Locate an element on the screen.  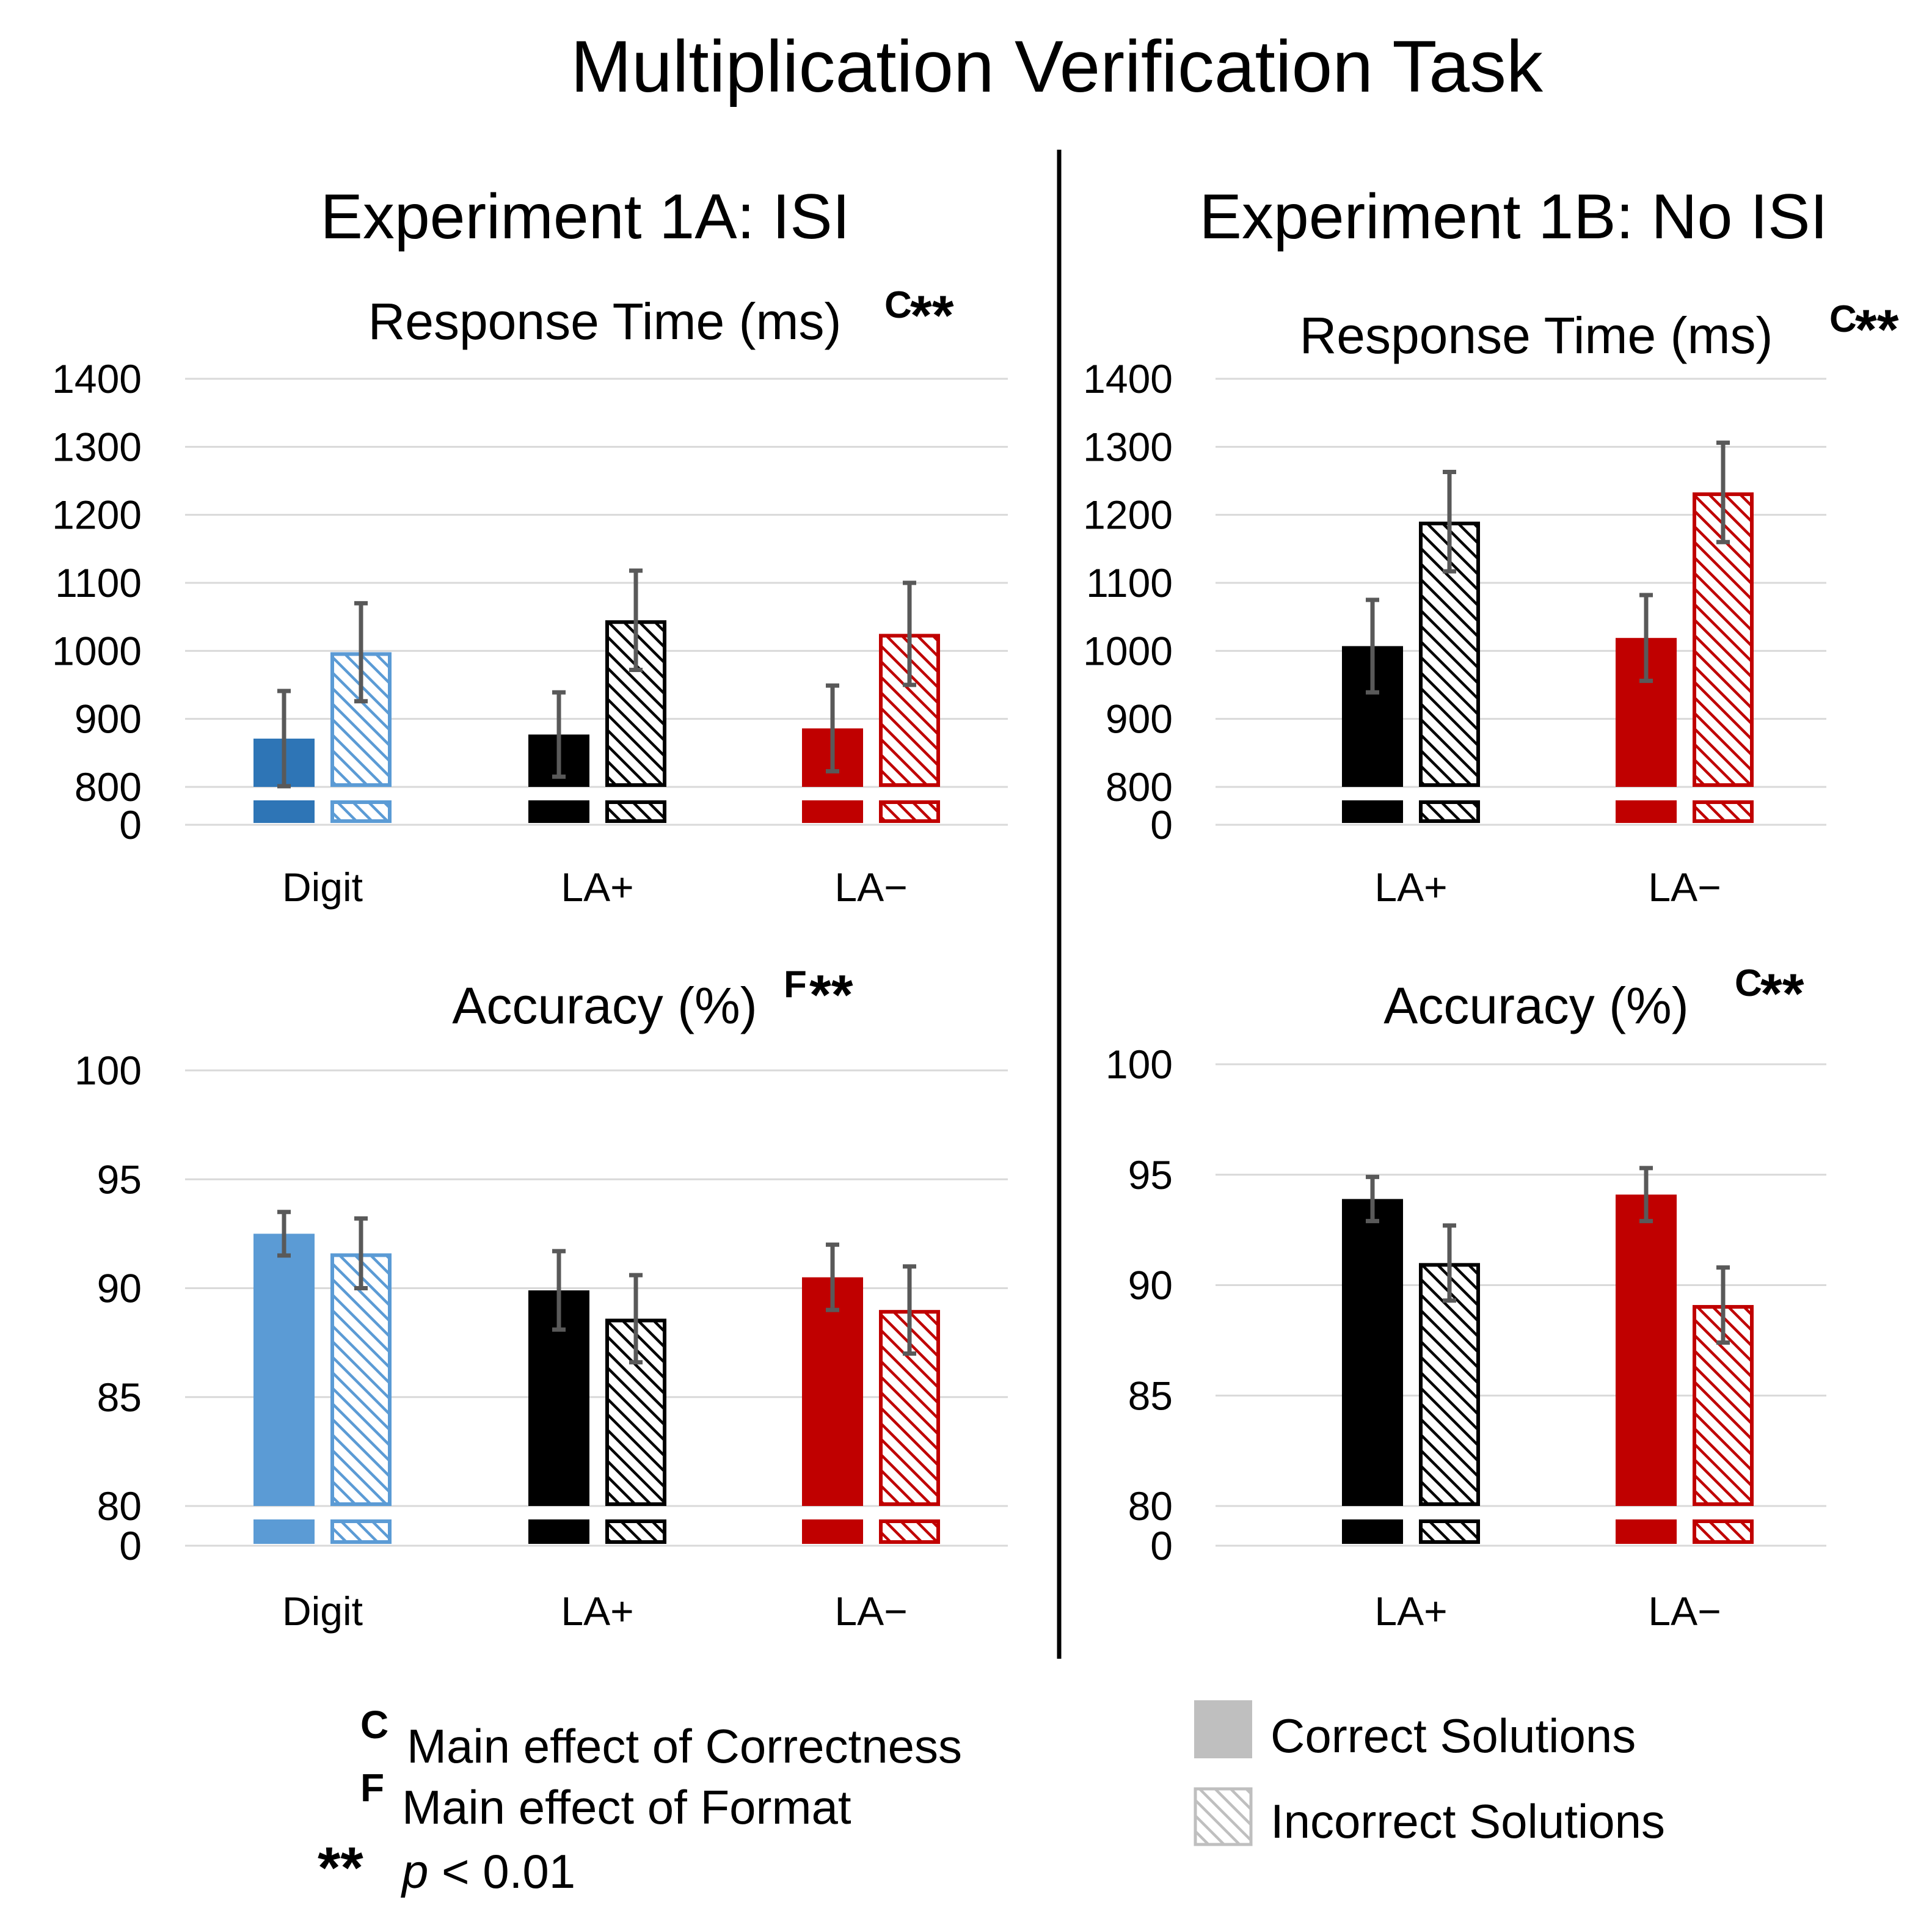
panel-title-1a: Experiment 1A: ISI is located at coordinates (585, 216).